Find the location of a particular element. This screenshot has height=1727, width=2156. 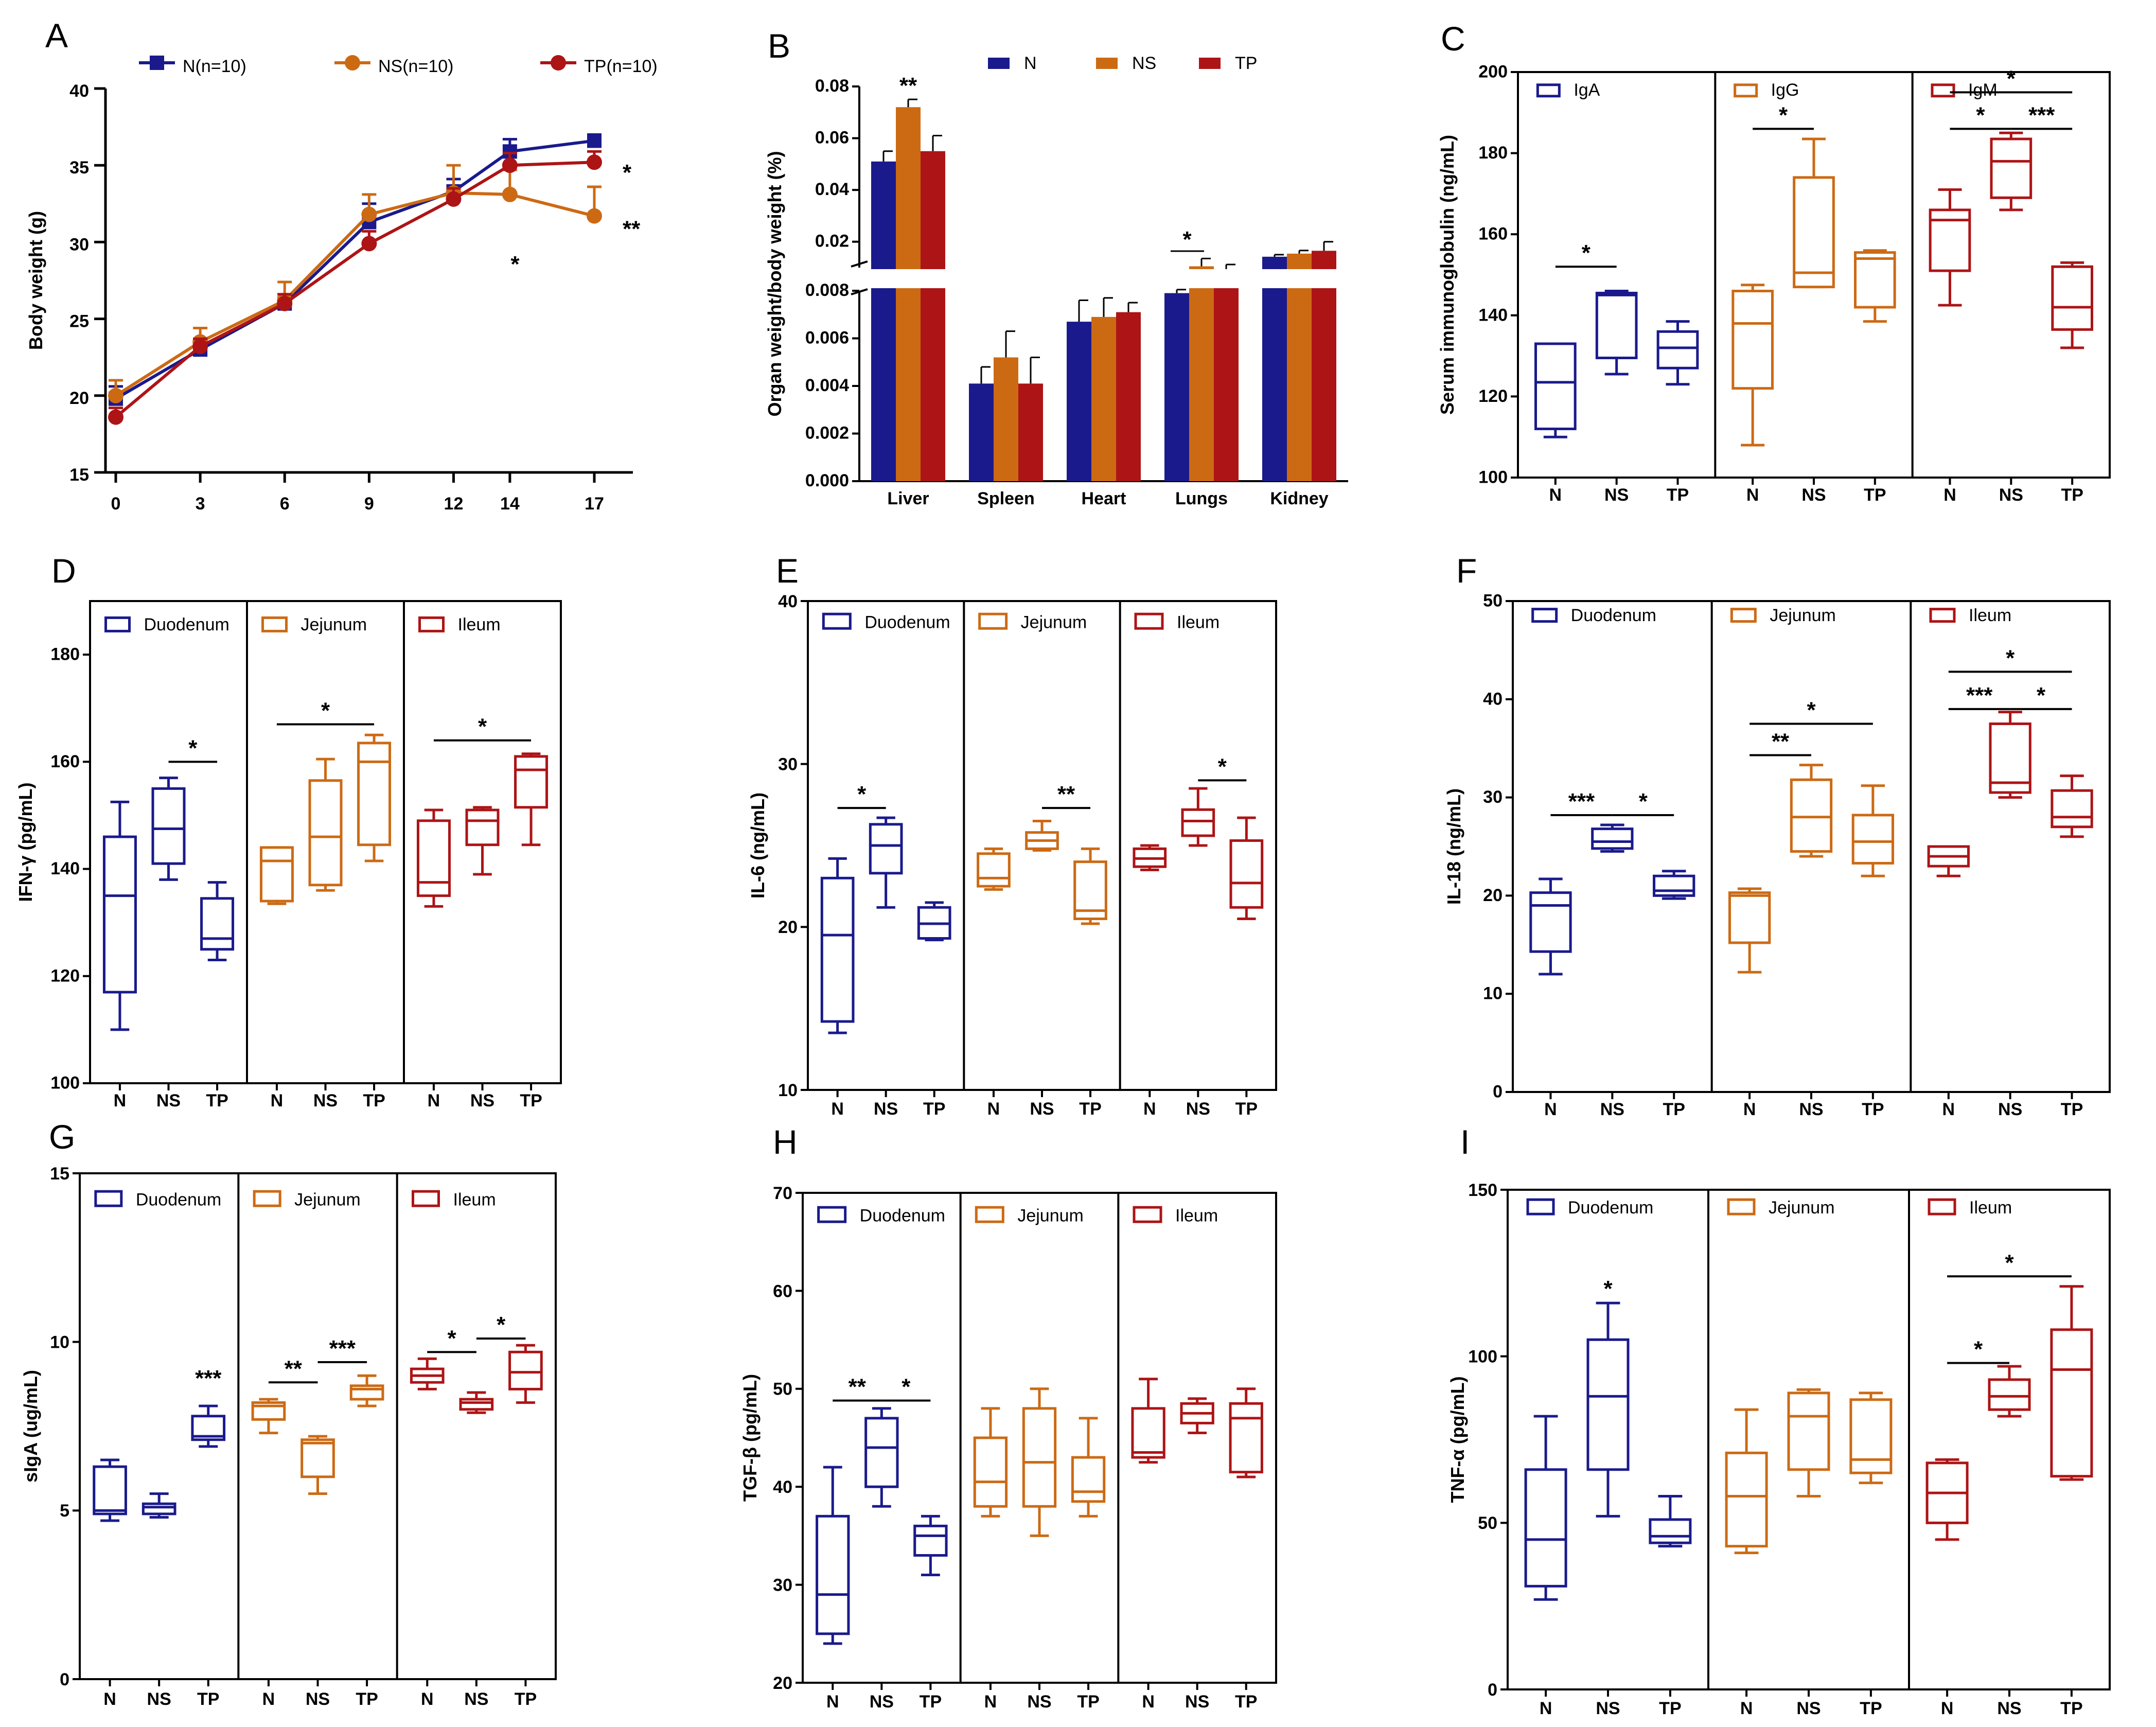

series-line-N is located at coordinates (355, 269).